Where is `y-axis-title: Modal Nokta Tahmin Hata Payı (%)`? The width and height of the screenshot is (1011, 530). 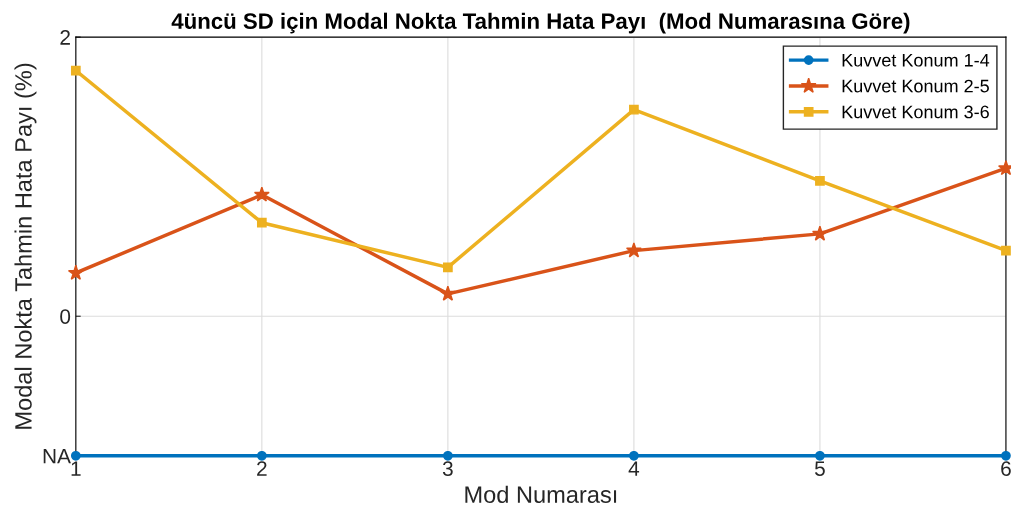
y-axis-title: Modal Nokta Tahmin Hata Payı (%) is located at coordinates (25, 246).